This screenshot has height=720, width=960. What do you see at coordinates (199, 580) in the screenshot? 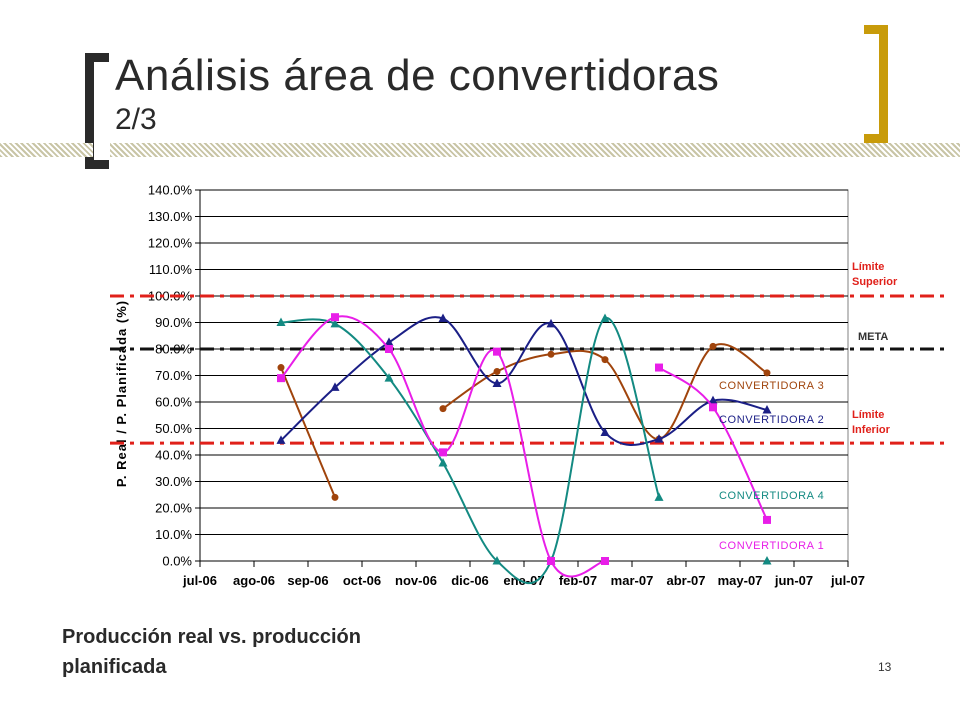
I see `x-tick-label: jul-06` at bounding box center [199, 580].